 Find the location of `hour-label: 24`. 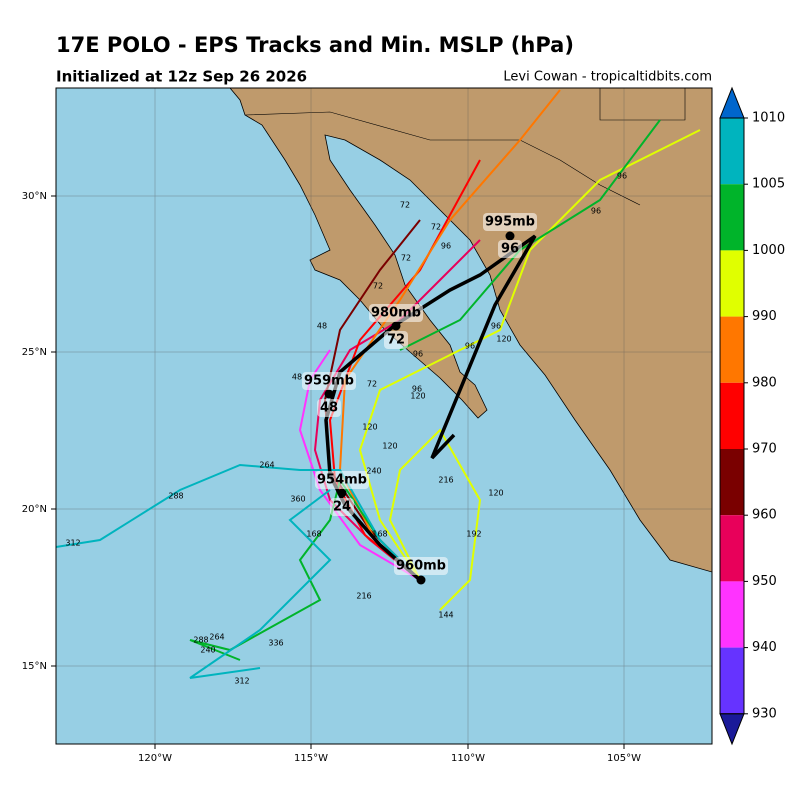

hour-label: 24 is located at coordinates (342, 507).